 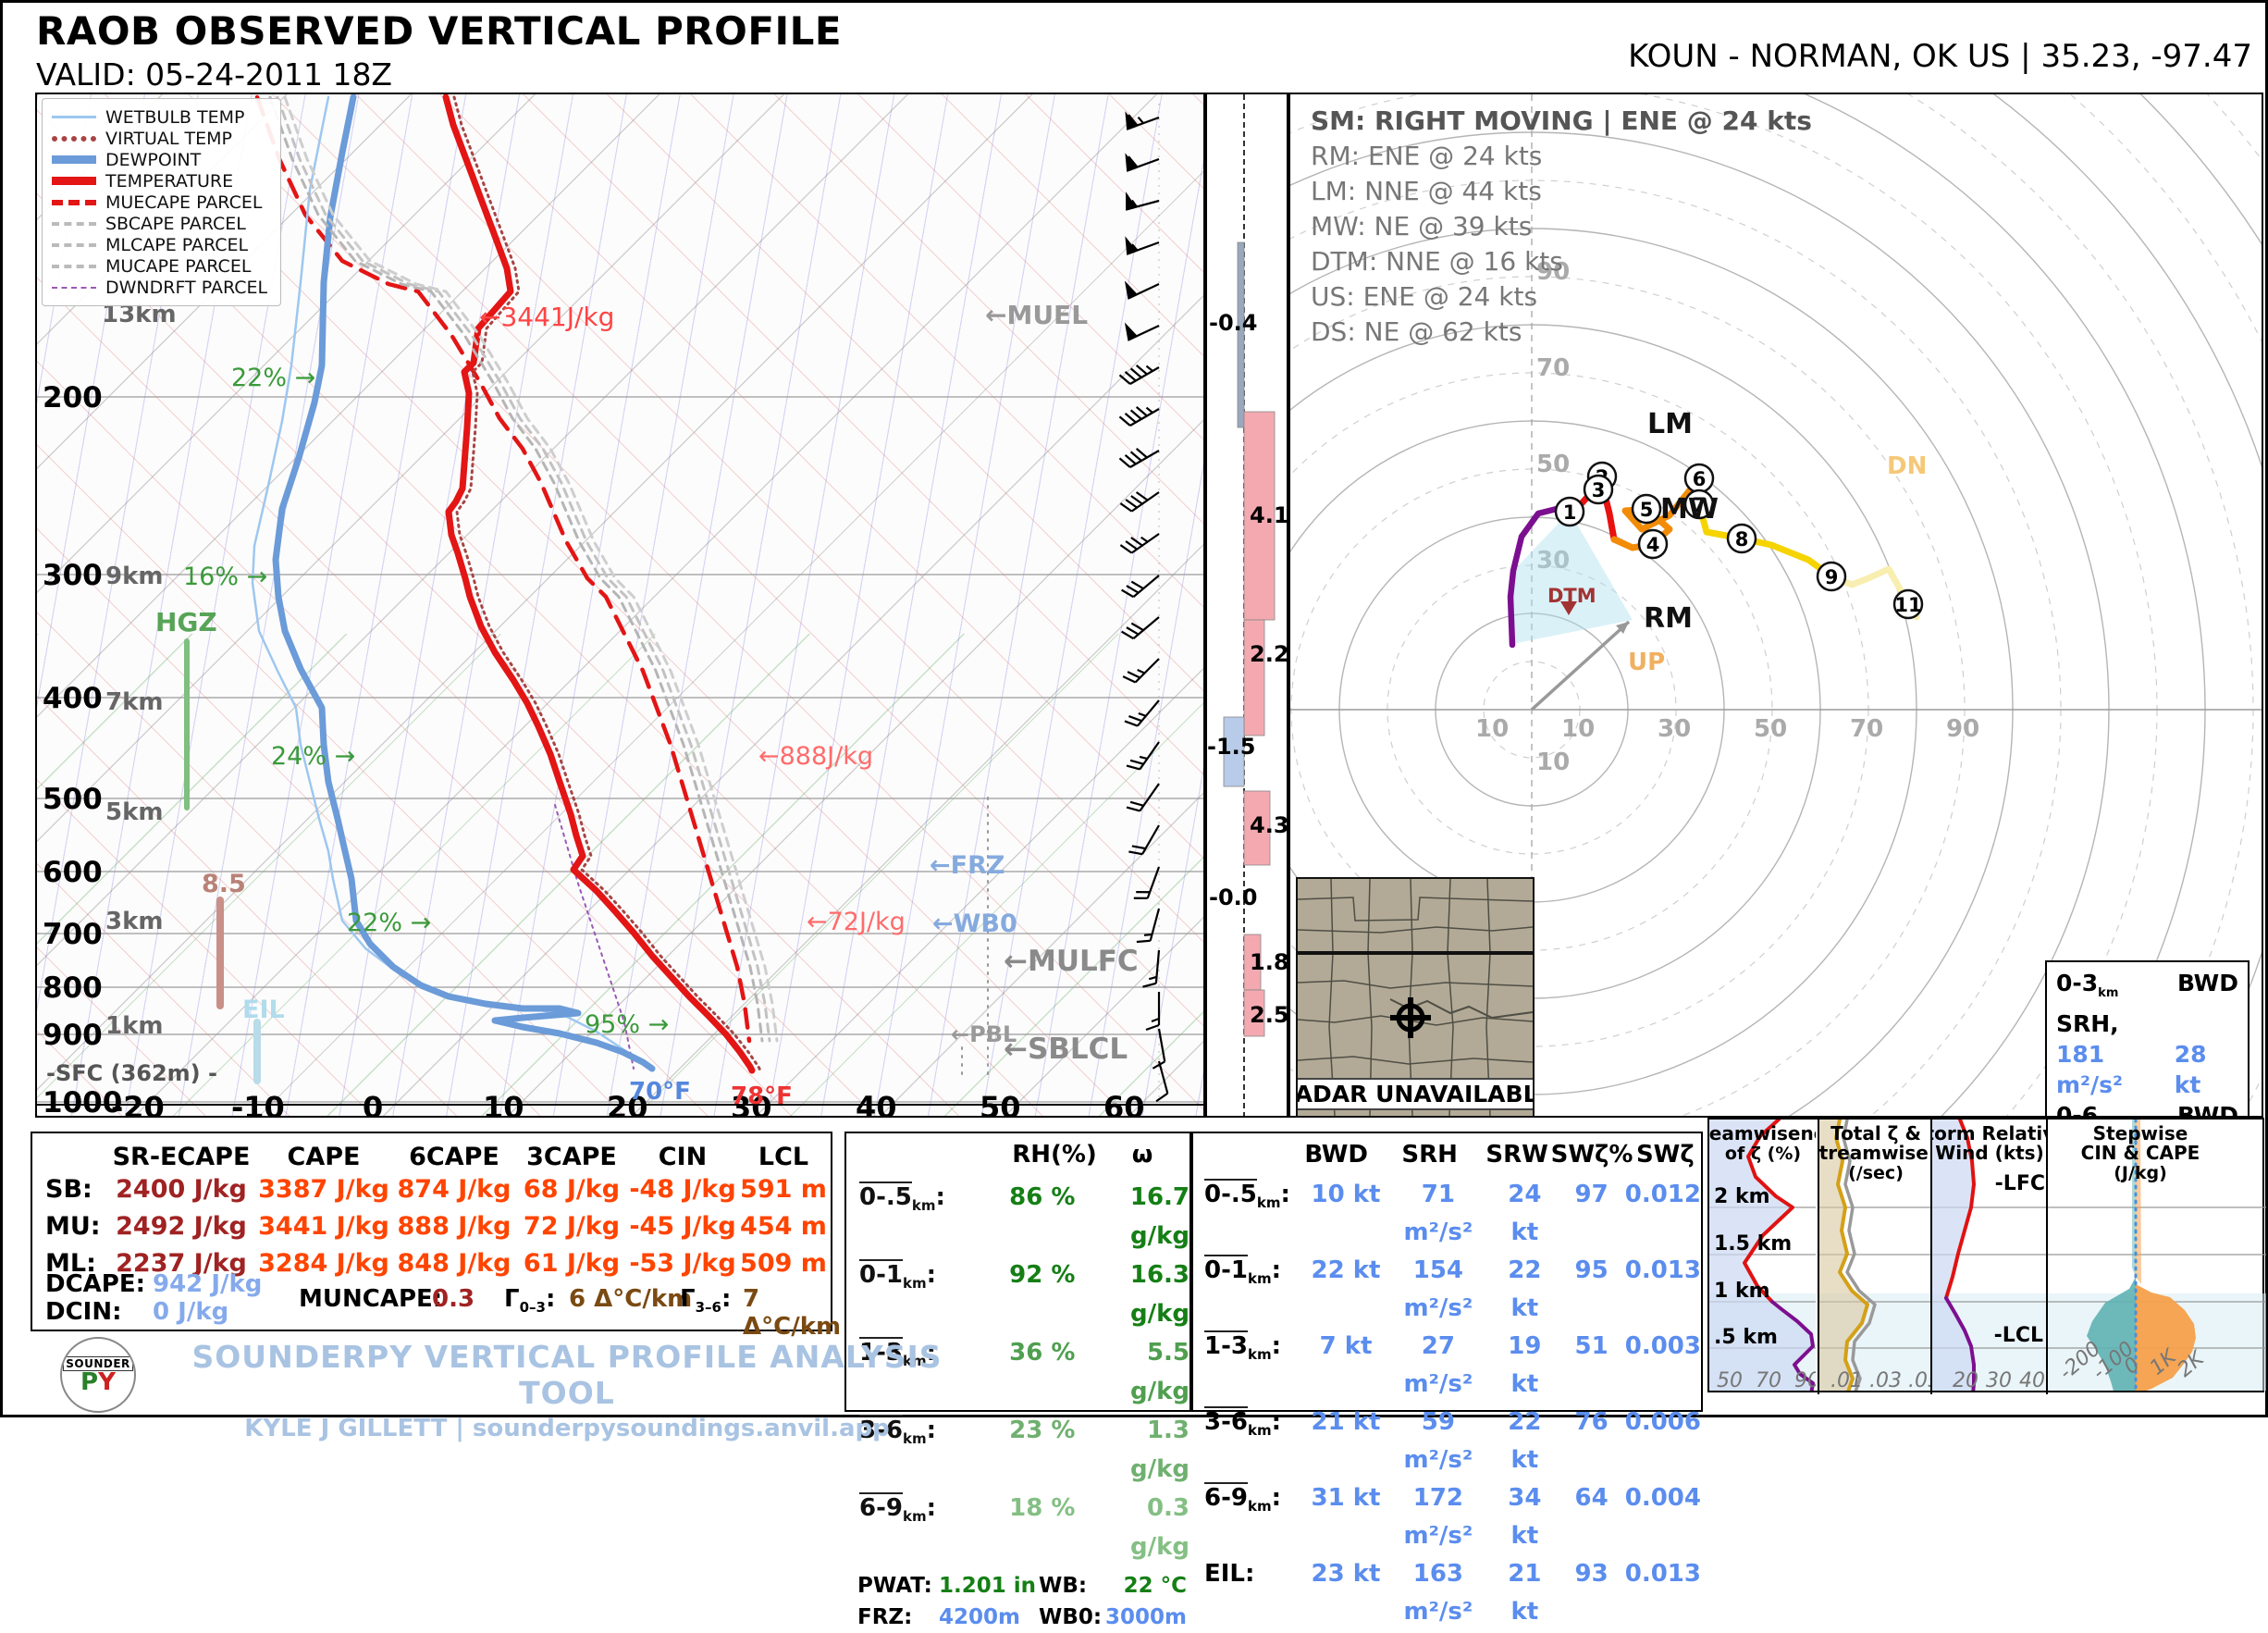 I want to click on svg-text: 0, so click(x=373, y=1103).